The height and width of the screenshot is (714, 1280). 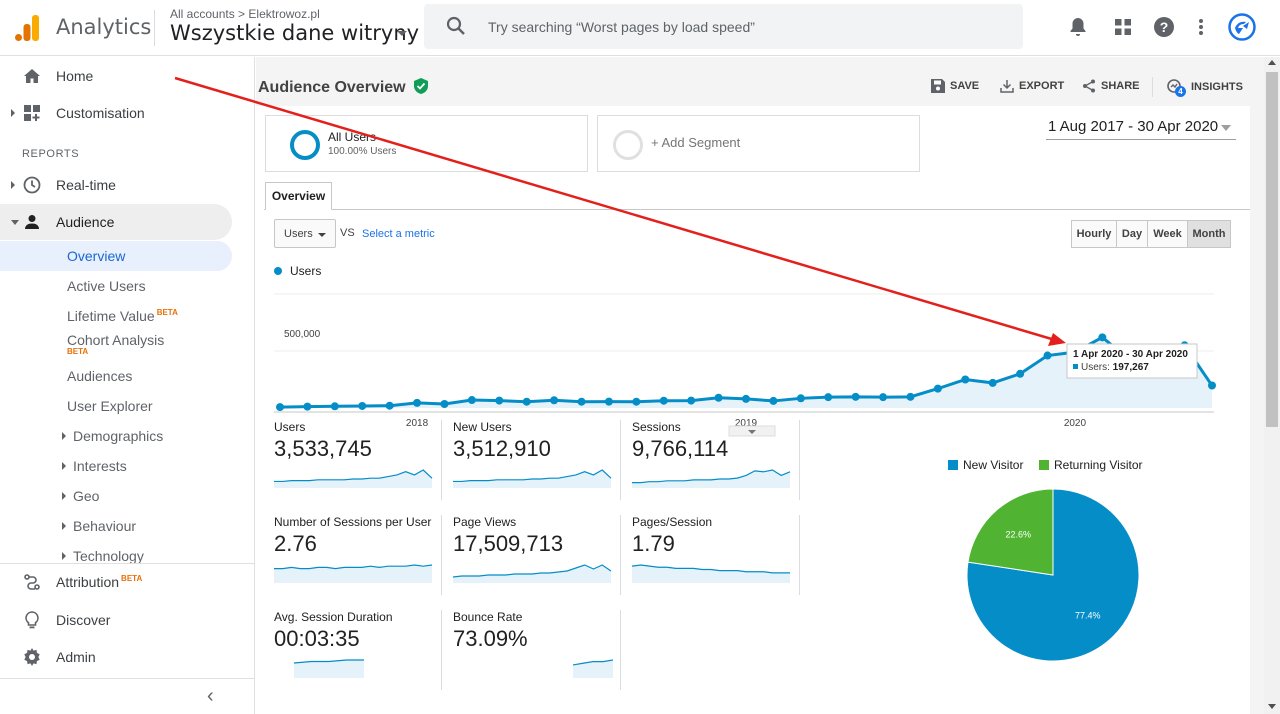 I want to click on sidebar-item-attribution: Attribution BETA, so click(x=116, y=582).